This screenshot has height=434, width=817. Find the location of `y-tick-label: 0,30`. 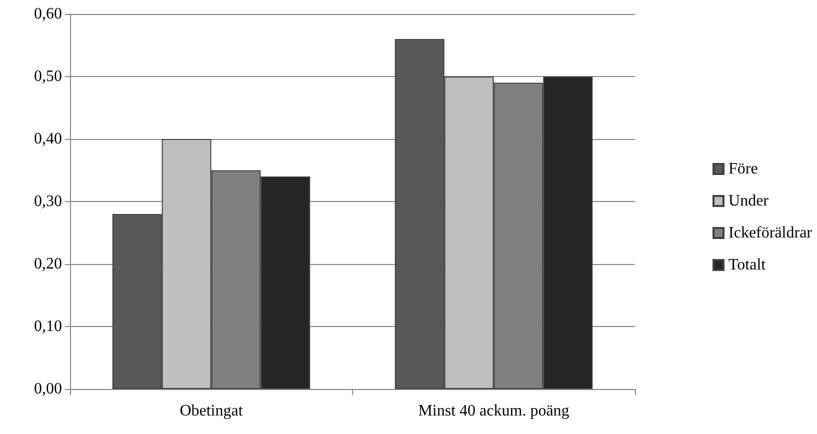

y-tick-label: 0,30 is located at coordinates (48, 201).